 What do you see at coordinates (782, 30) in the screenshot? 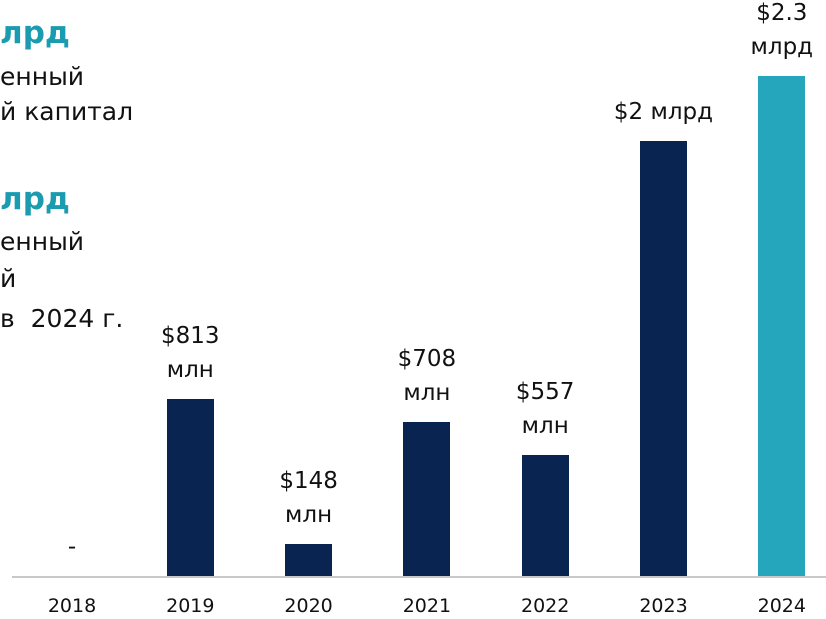
I see `value-label: $2.3 млрд` at bounding box center [782, 30].